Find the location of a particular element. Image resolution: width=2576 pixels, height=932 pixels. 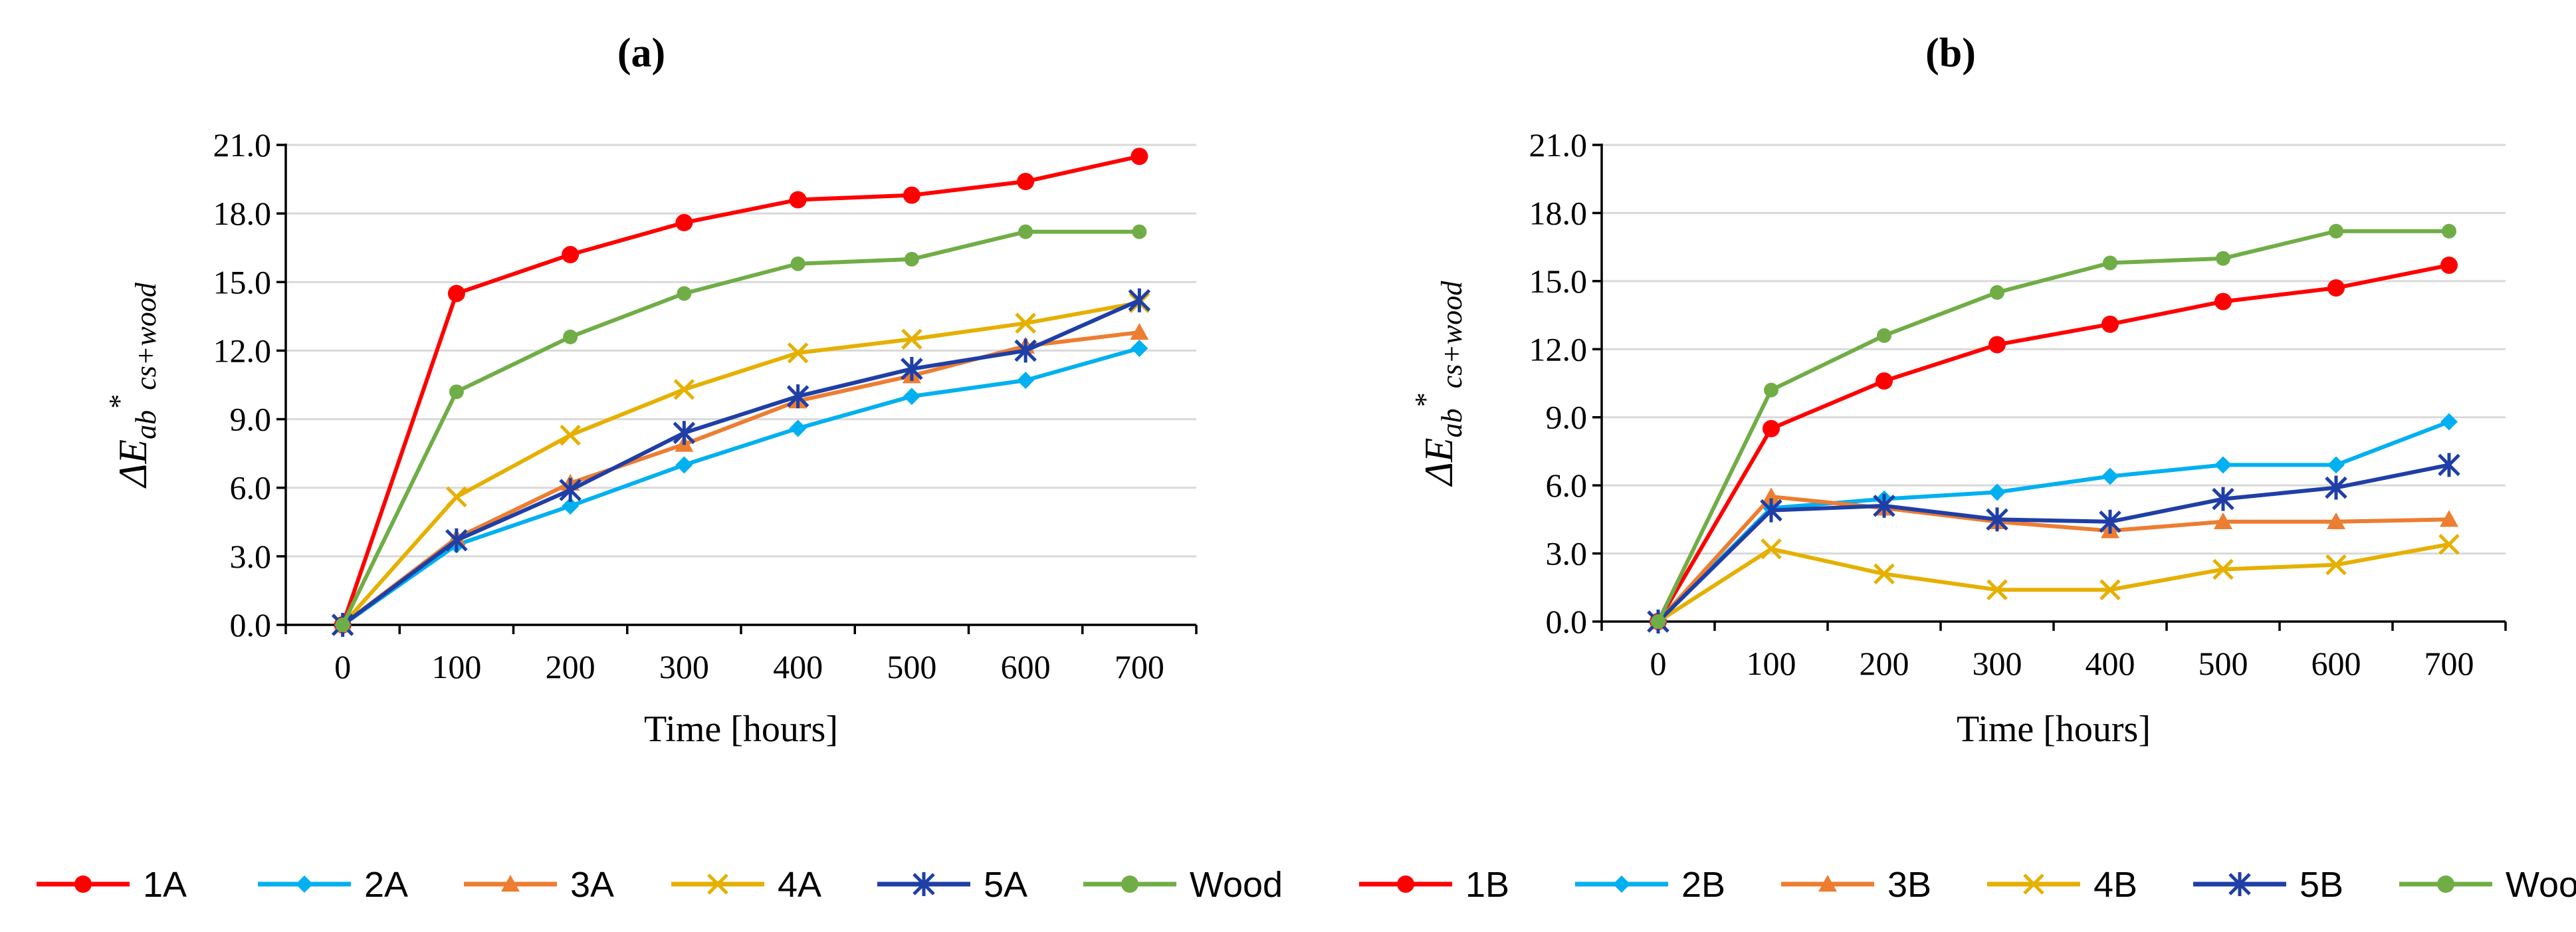

legend: 1B 2B 3B 4B 5B Wood is located at coordinates (1967, 885).